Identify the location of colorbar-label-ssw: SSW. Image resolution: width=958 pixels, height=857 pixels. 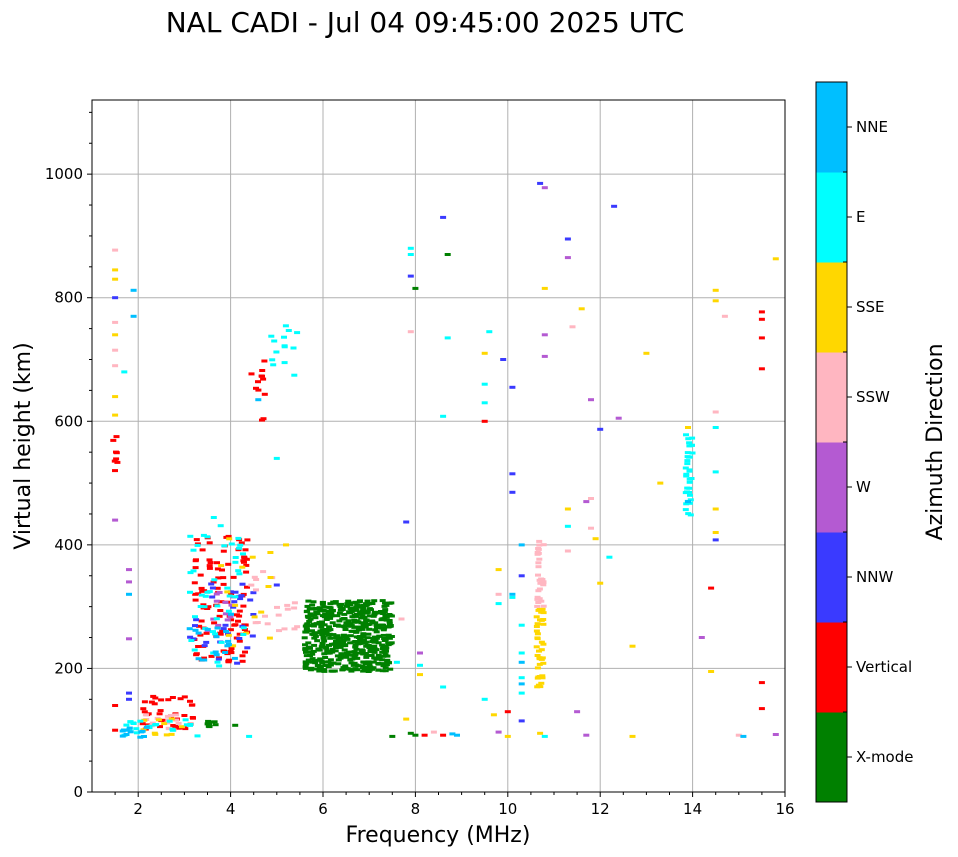
(873, 397).